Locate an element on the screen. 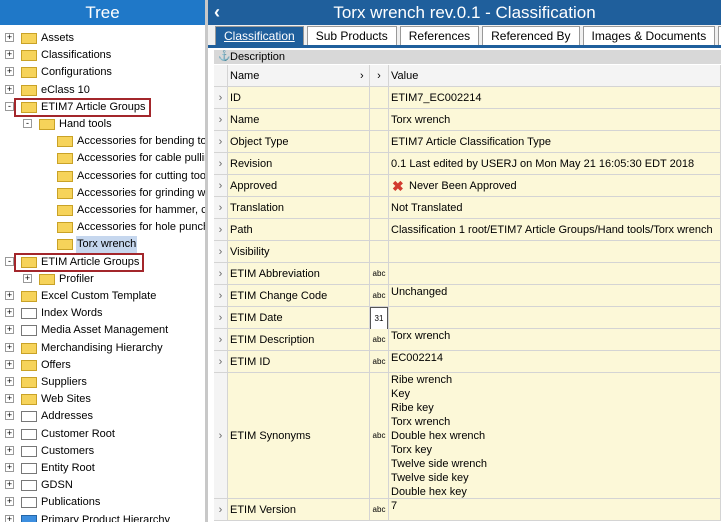 This screenshot has height=522, width=721. description-row: Description is located at coordinates (467, 57).